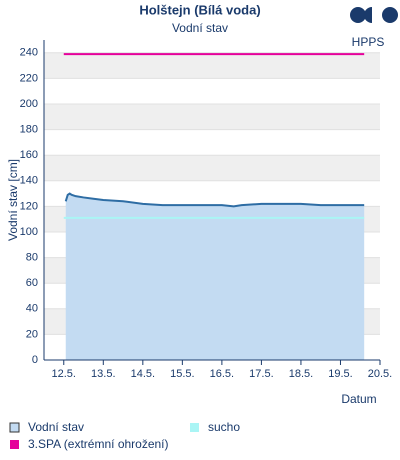 The width and height of the screenshot is (400, 460). What do you see at coordinates (98, 444) in the screenshot?
I see `legend-label: 3.SPA (extrémní ohrožení)` at bounding box center [98, 444].